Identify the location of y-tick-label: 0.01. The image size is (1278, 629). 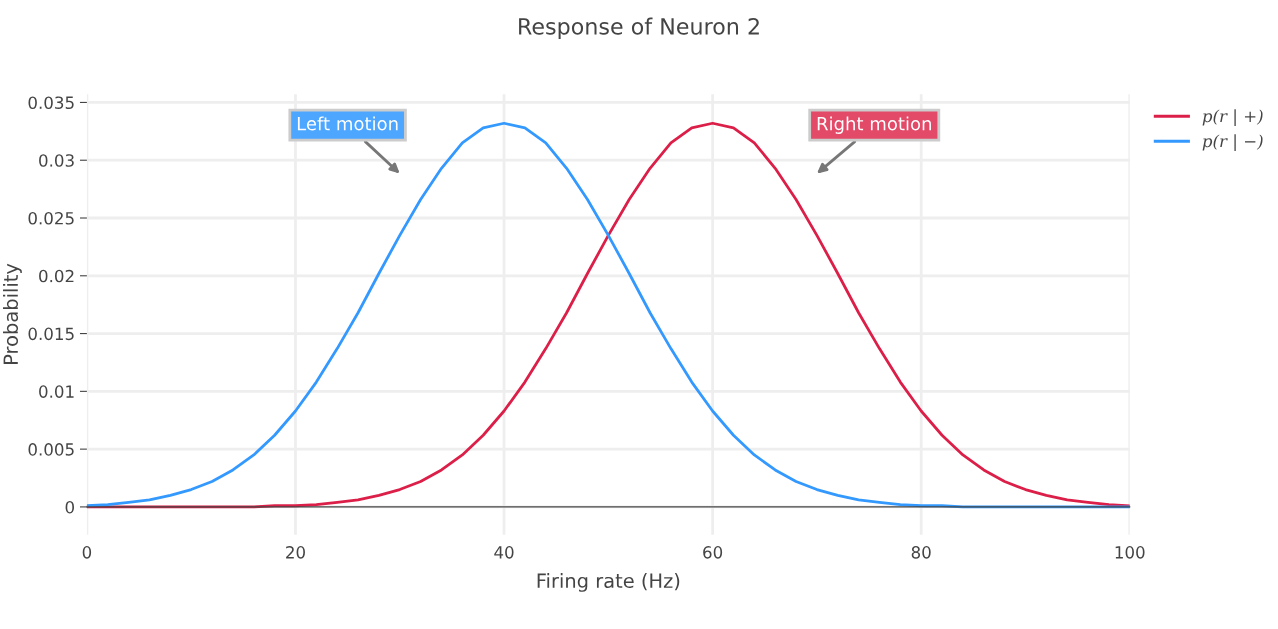
(56, 391).